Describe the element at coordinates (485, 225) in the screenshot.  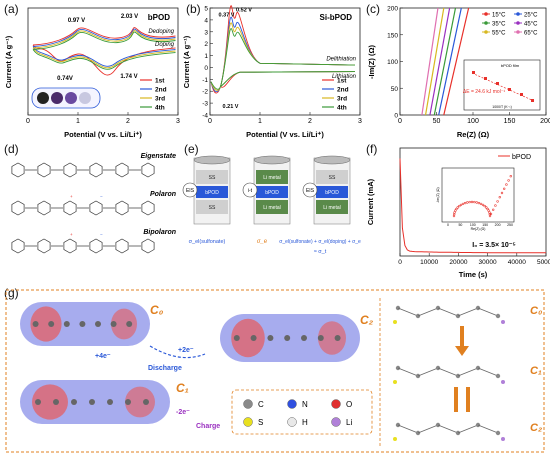
I see `chart-f-inset-xtick: 150` at that location.